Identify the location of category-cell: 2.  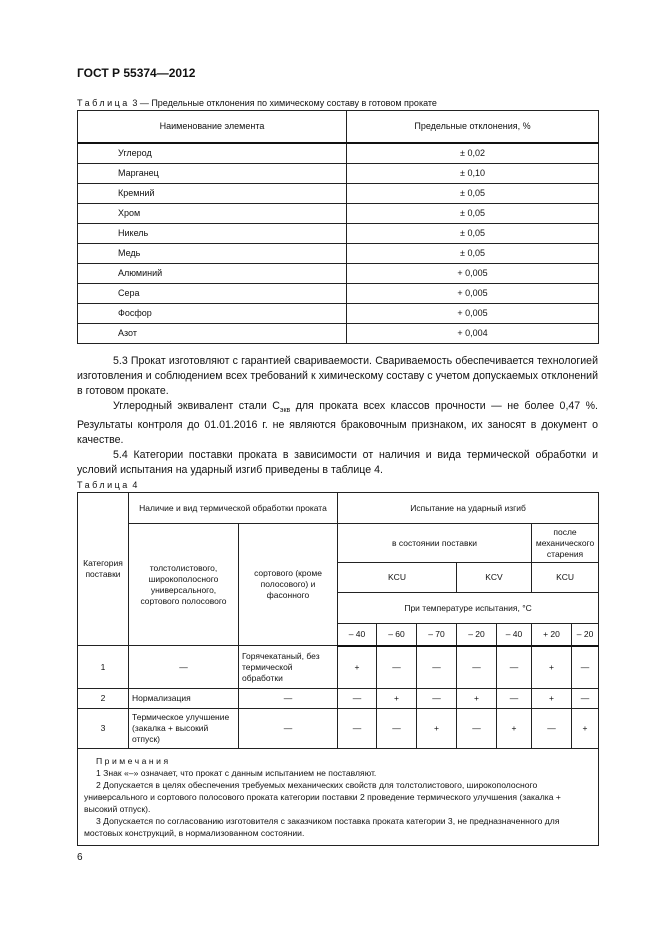
(103, 698).